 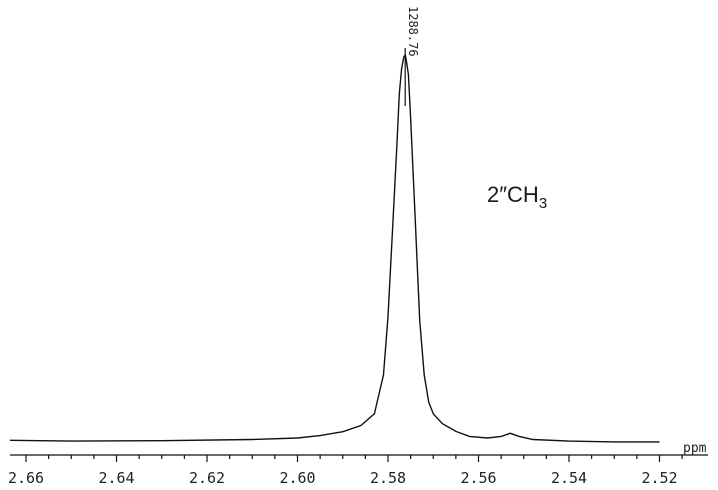 I want to click on x-tick-label: 2.54, so click(x=569, y=478).